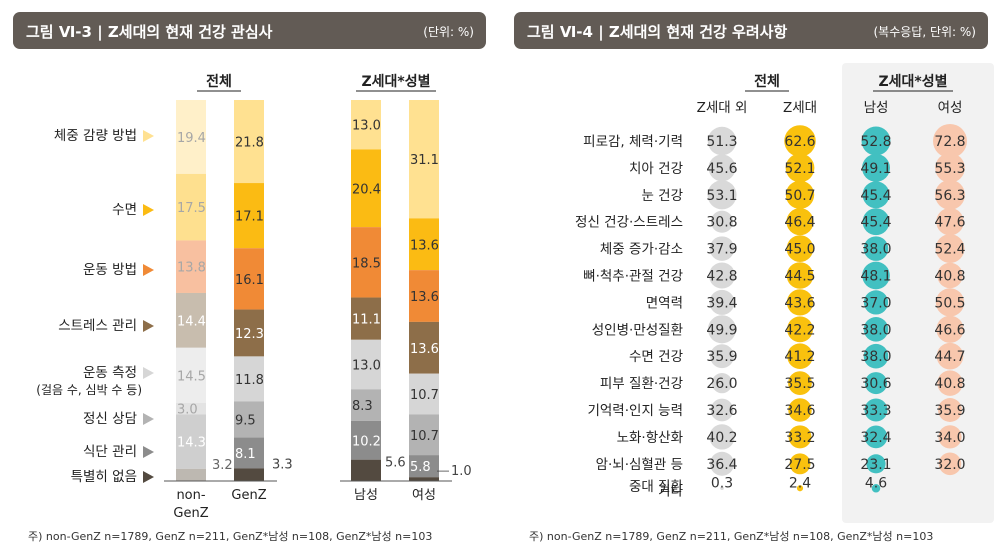 This screenshot has height=559, width=1002. What do you see at coordinates (395, 462) in the screenshot?
I see `bar-label-2-7: 5.6` at bounding box center [395, 462].